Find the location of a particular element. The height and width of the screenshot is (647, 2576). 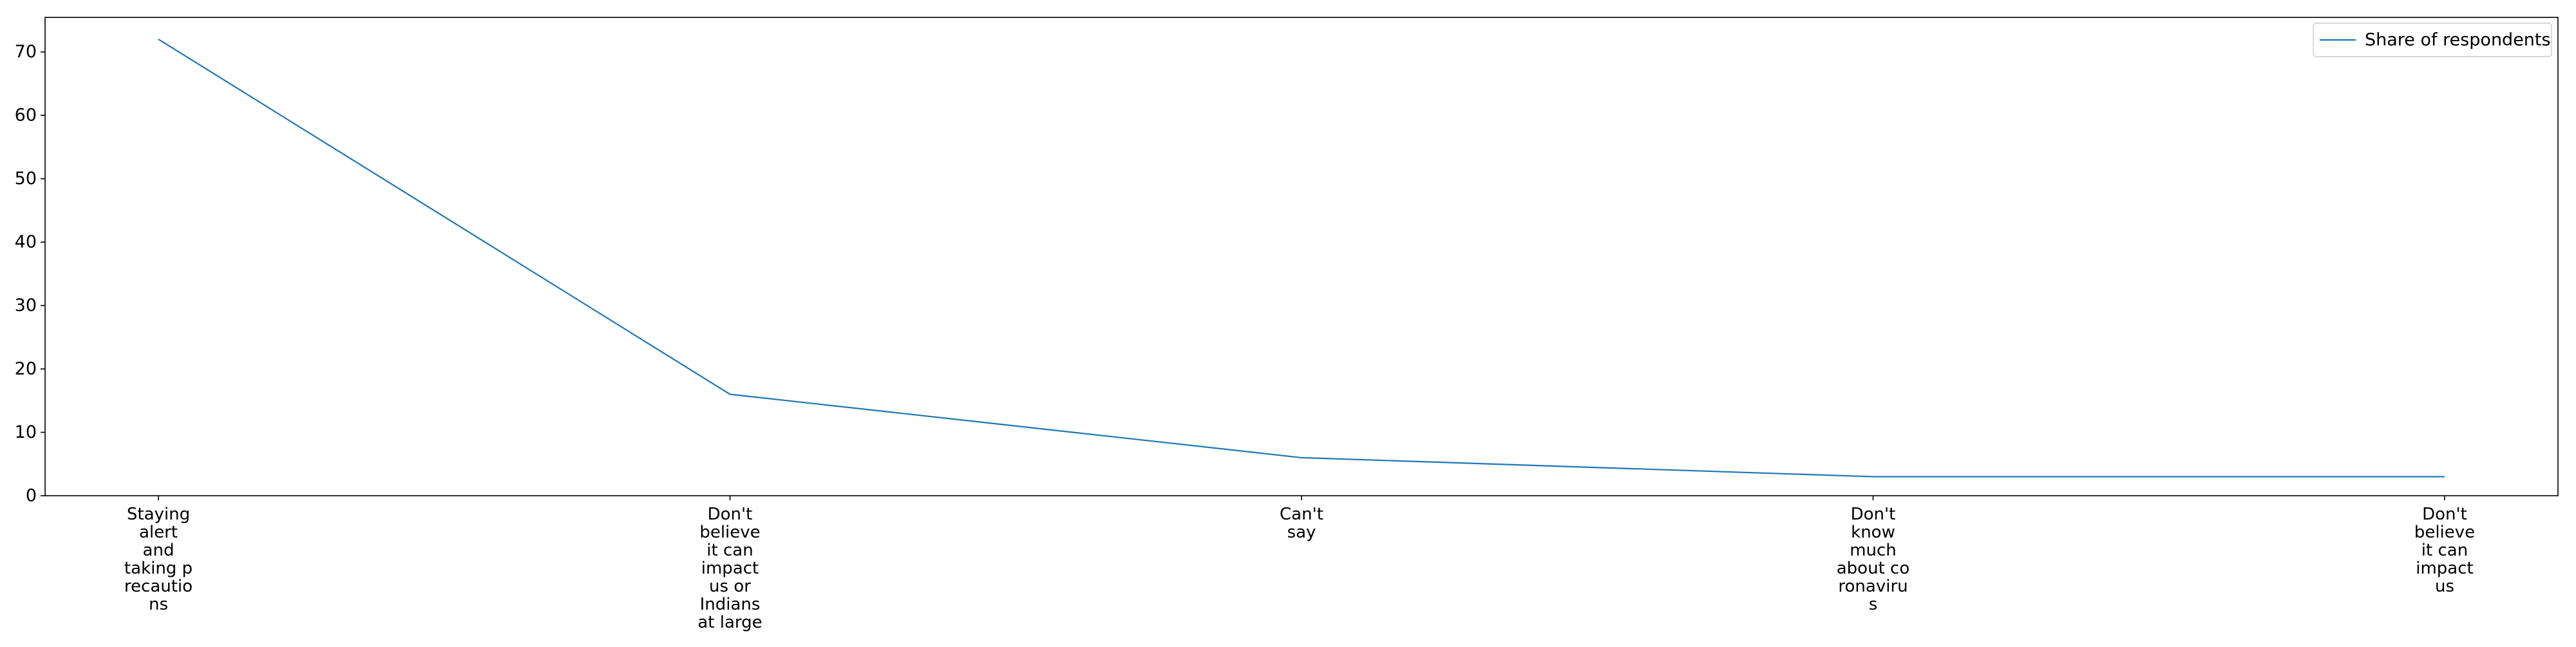

x-tick-label-line: about co is located at coordinates (1873, 569).